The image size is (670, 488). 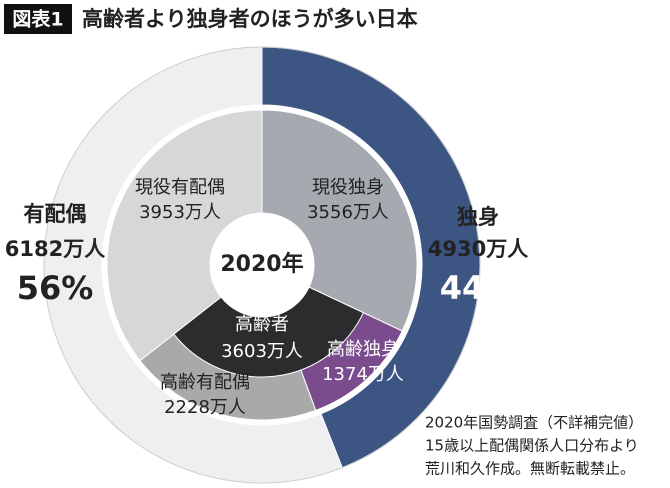 What do you see at coordinates (478, 217) in the screenshot?
I see `outer-category: 独身` at bounding box center [478, 217].